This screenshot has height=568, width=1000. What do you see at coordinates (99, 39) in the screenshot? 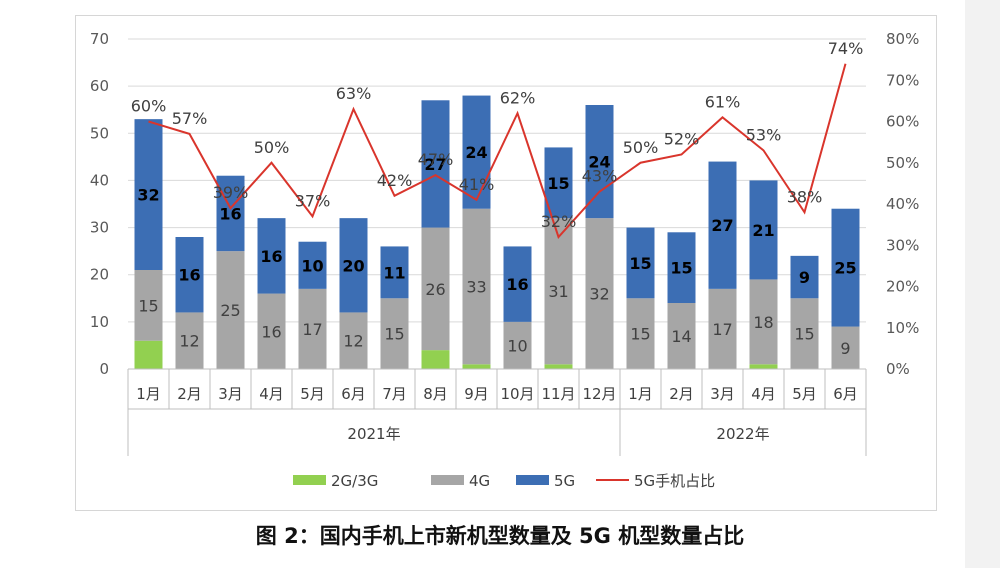
I see `y-left-tick-label: 70` at bounding box center [99, 39].